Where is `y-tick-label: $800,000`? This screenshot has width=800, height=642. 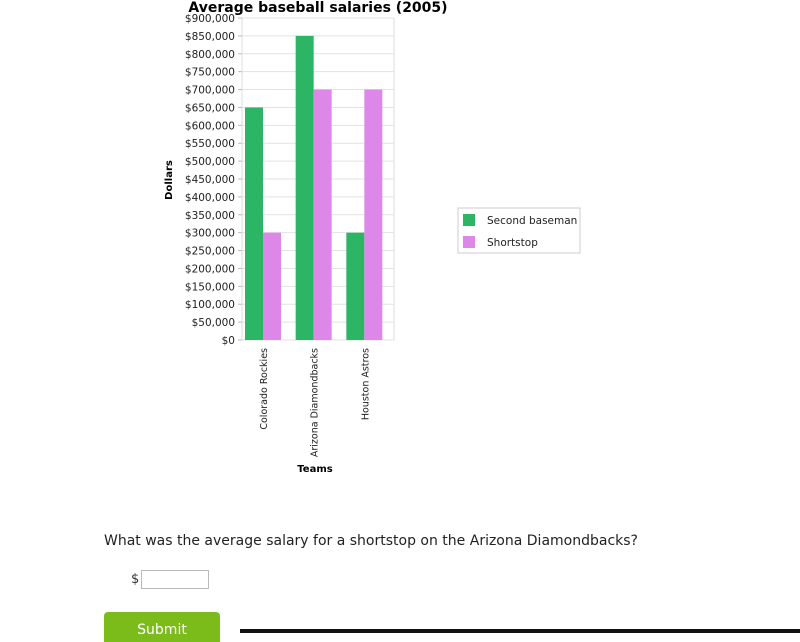 y-tick-label: $800,000 is located at coordinates (210, 55).